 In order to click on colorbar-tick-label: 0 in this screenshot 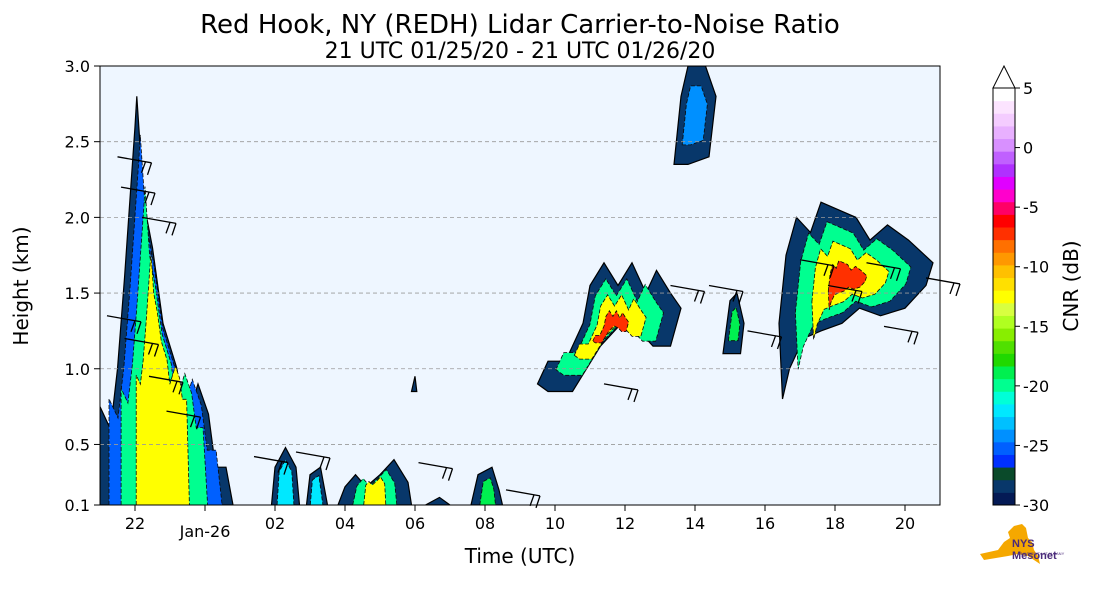, I will do `click(1028, 148)`.